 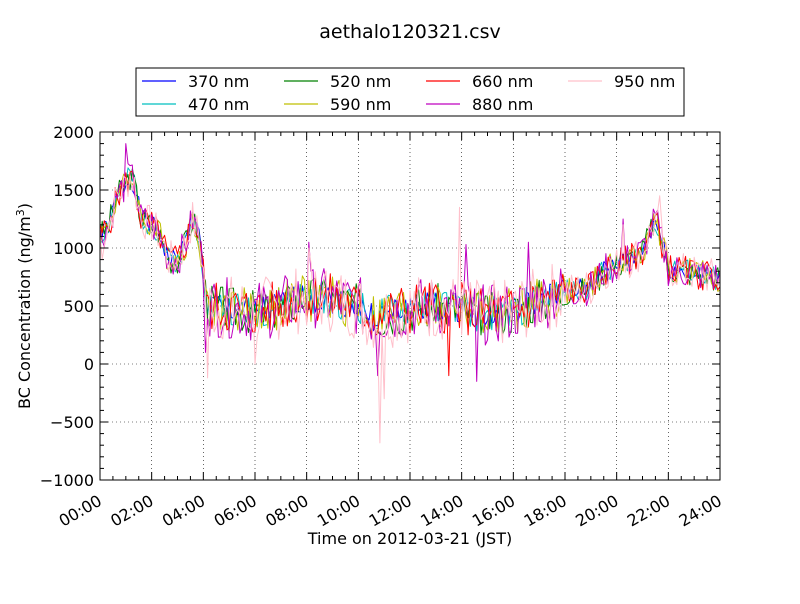 I want to click on legend-item: 590 nm, so click(x=337, y=104).